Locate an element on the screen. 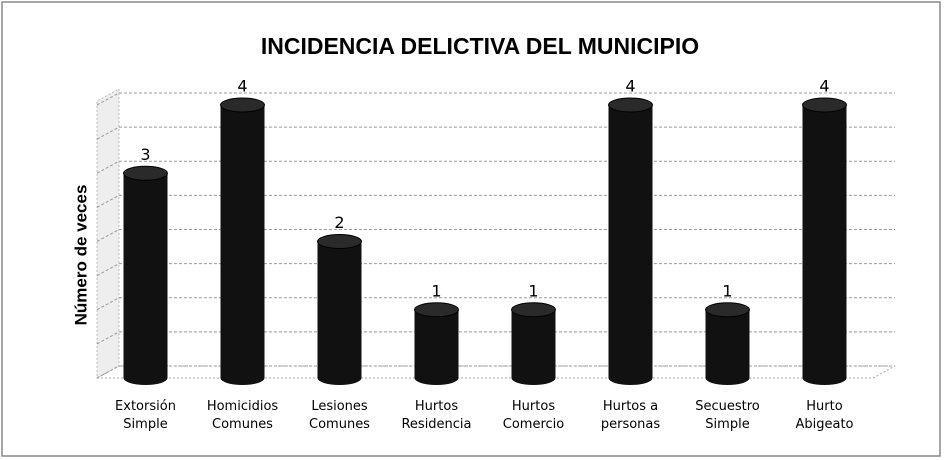 Image resolution: width=944 pixels, height=460 pixels. chart-title: INCIDENCIA DELICTIVA DEL MUNICIPIO is located at coordinates (480, 46).